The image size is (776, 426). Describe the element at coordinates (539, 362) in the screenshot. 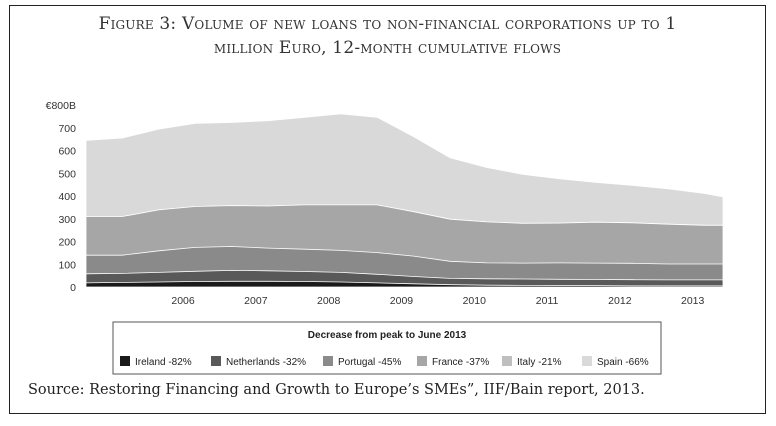

I see `legend-label: Italy -21%` at that location.